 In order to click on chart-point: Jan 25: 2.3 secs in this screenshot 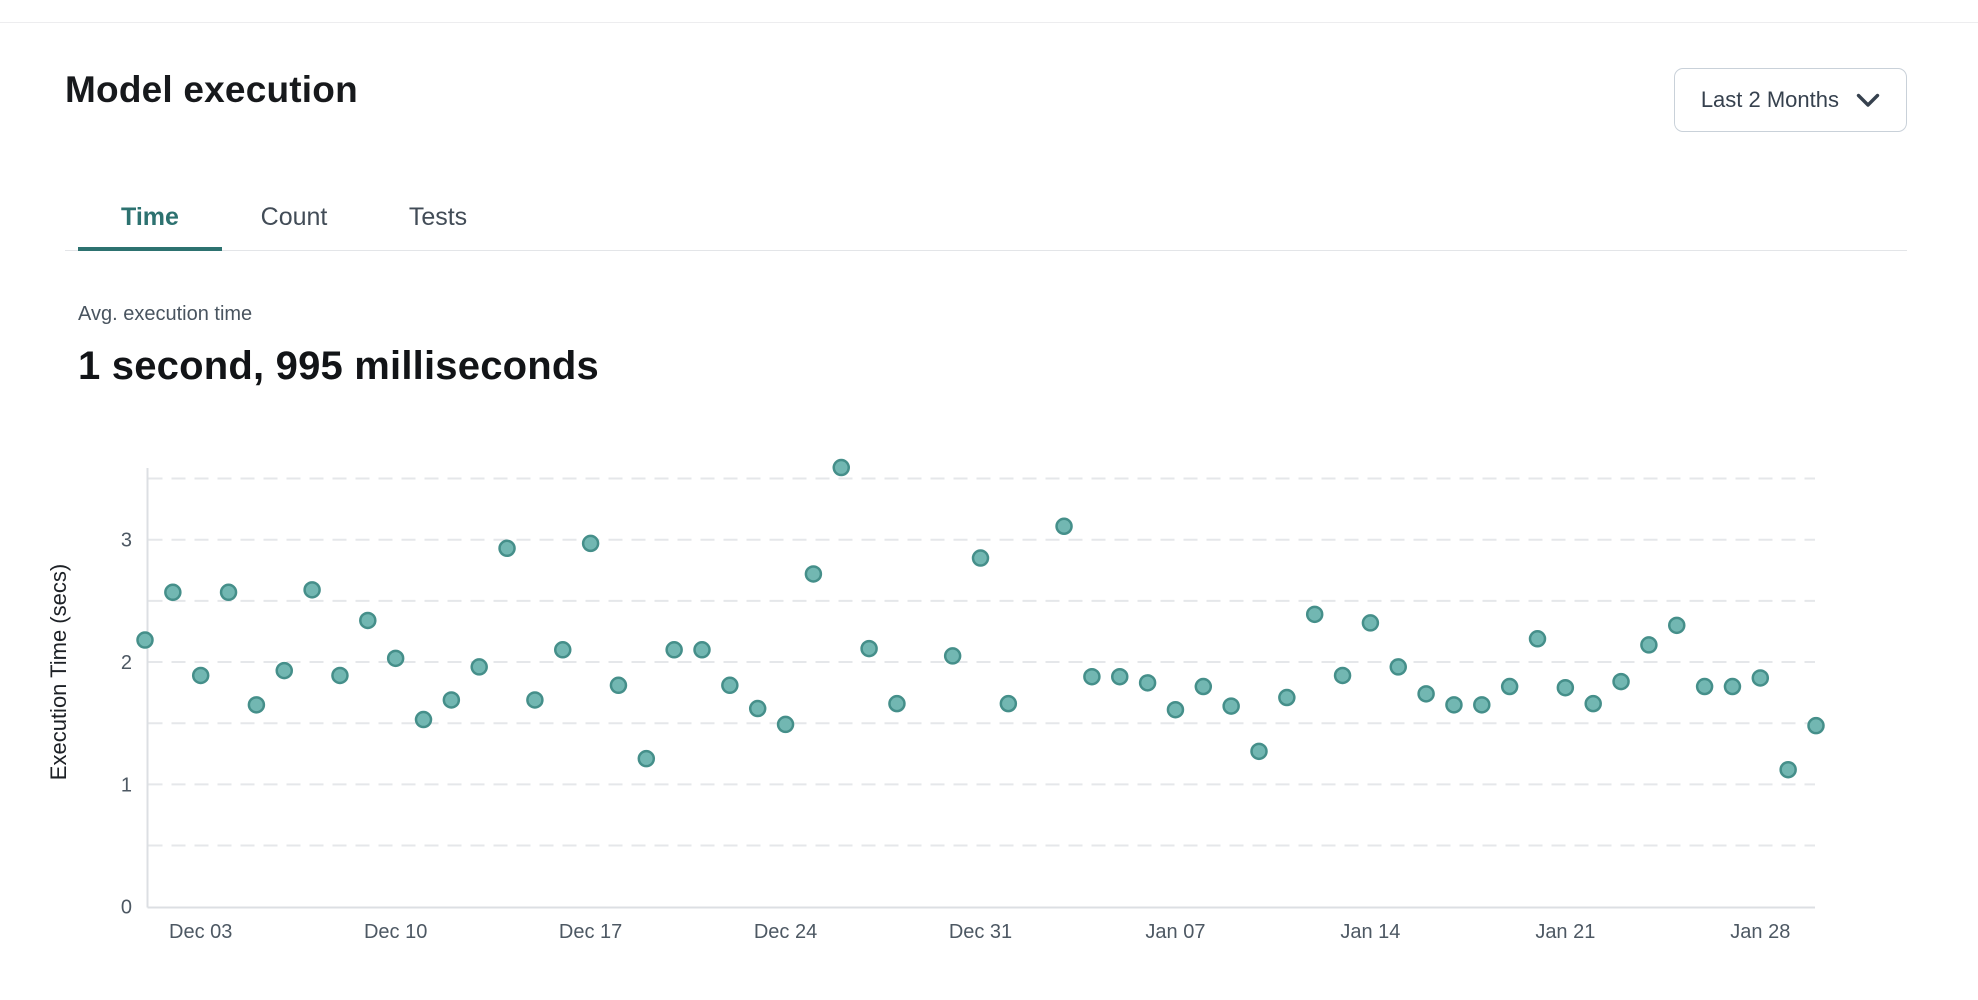, I will do `click(1677, 625)`.